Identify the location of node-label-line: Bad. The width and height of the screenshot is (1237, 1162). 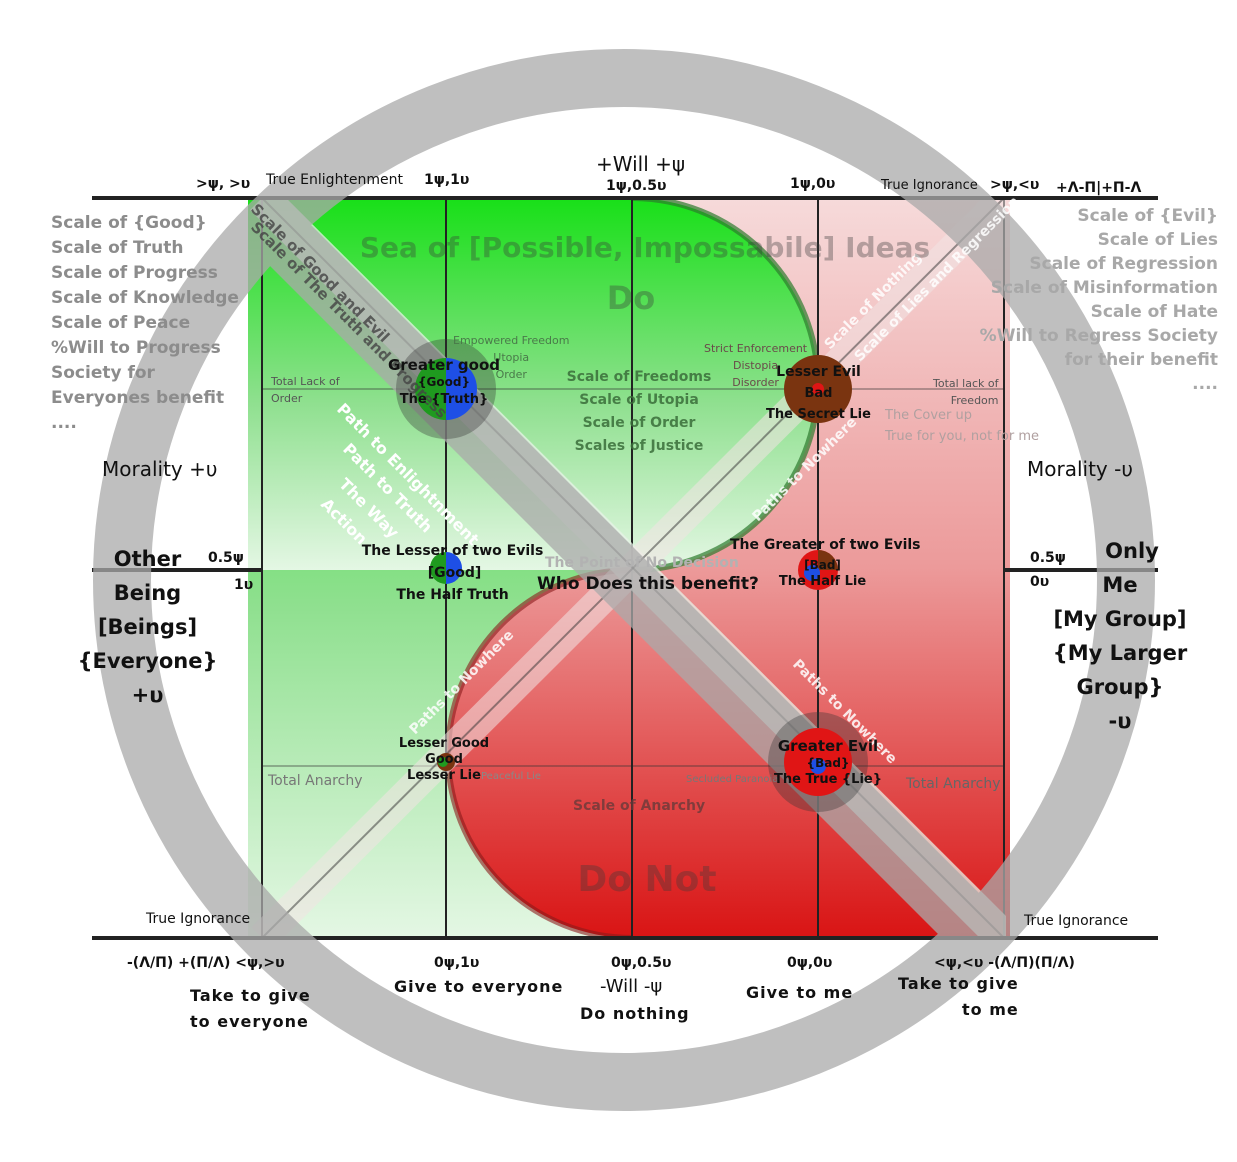
(818, 393).